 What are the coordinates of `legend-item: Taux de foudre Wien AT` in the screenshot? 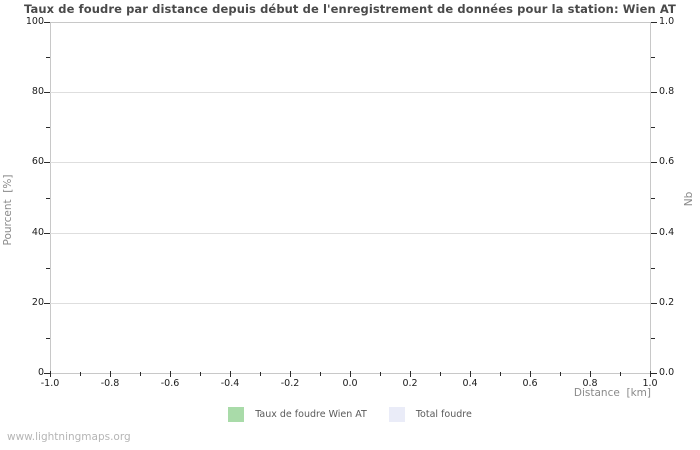 It's located at (297, 414).